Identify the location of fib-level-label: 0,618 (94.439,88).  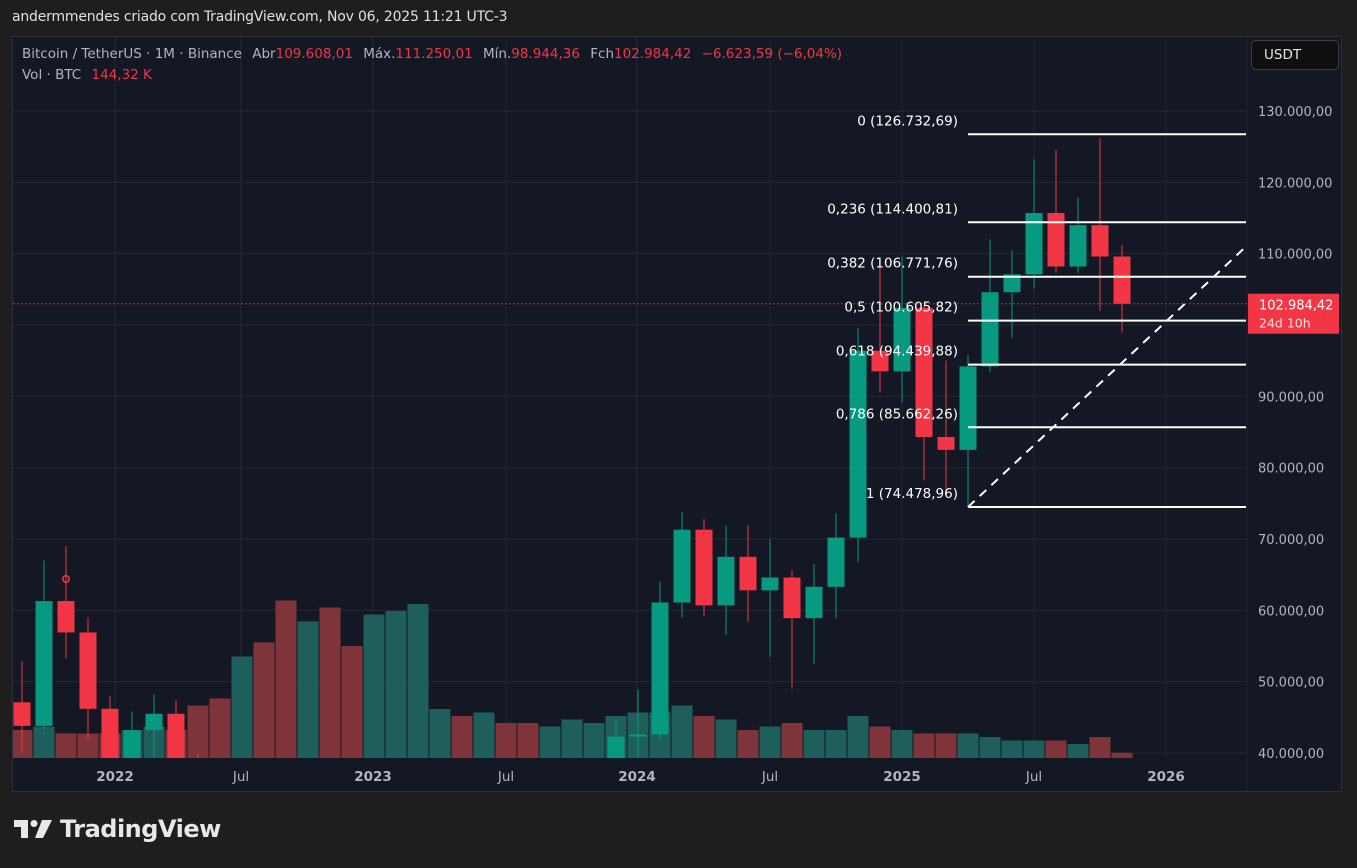
(897, 352).